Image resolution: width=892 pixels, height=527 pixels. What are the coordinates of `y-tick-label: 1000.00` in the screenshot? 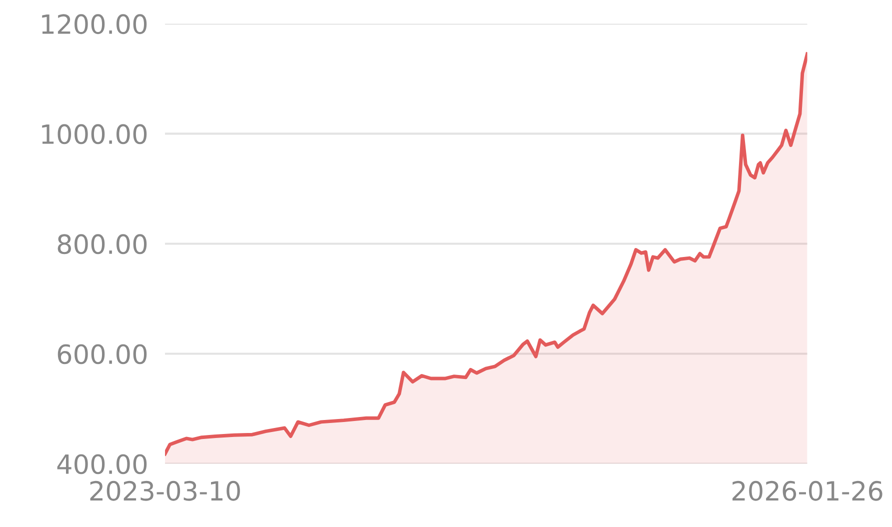 It's located at (94, 134).